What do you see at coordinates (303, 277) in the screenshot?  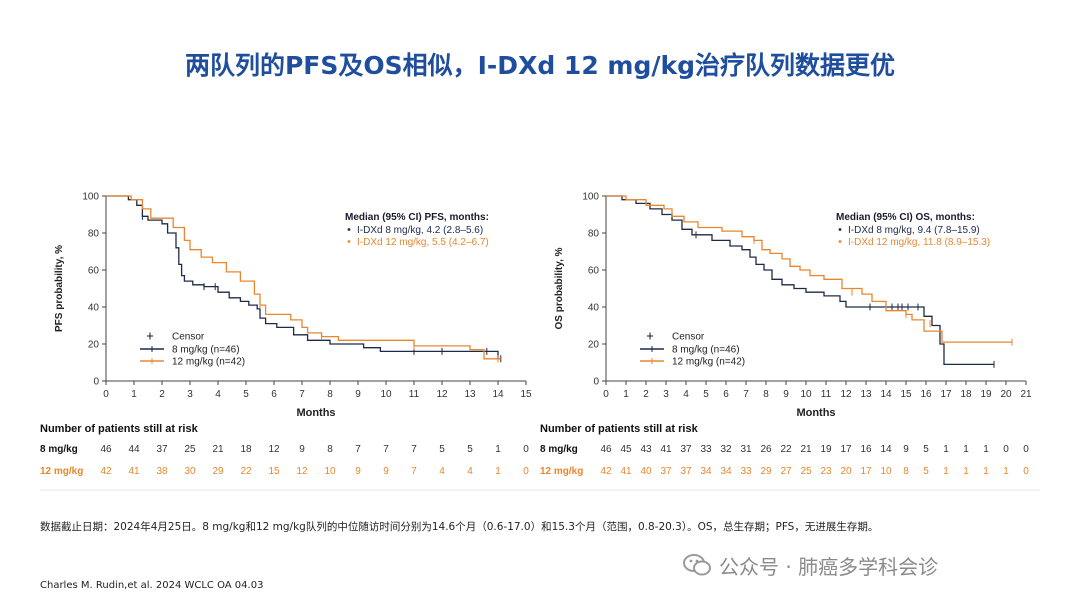 I see `pfs-series-line-12mgkg` at bounding box center [303, 277].